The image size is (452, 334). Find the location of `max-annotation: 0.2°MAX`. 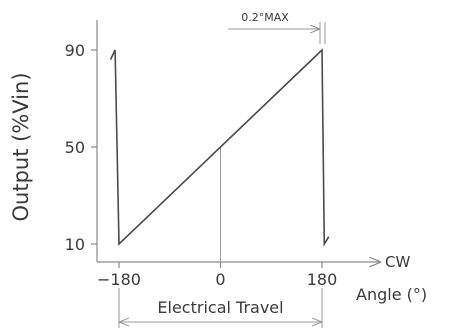

max-annotation: 0.2°MAX is located at coordinates (277, 27).